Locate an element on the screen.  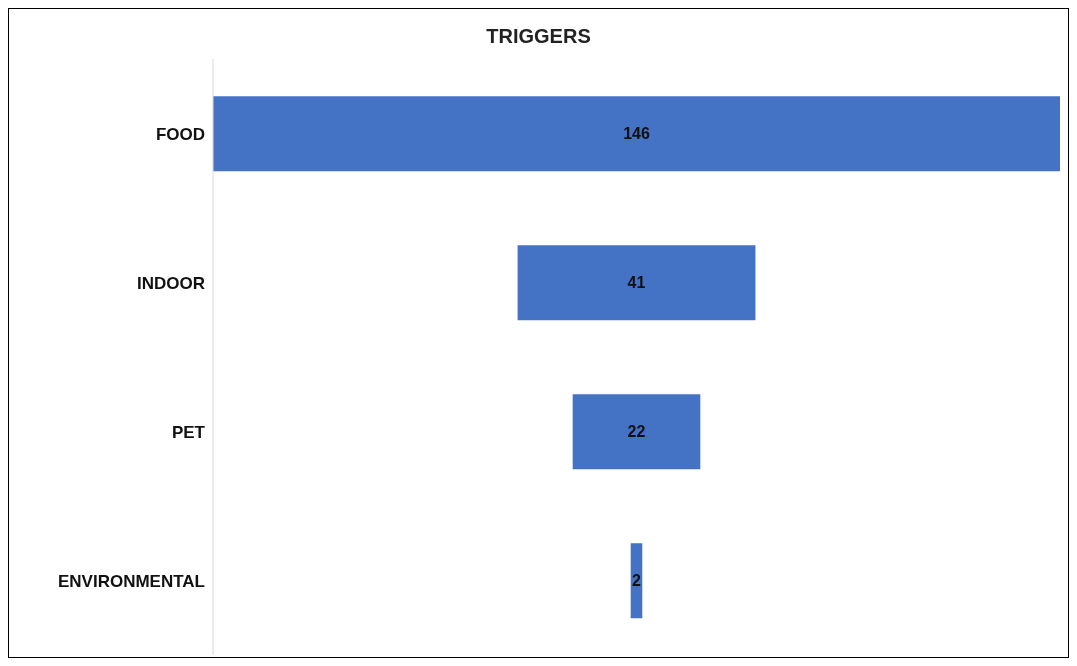
data-label: 2 is located at coordinates (637, 581).